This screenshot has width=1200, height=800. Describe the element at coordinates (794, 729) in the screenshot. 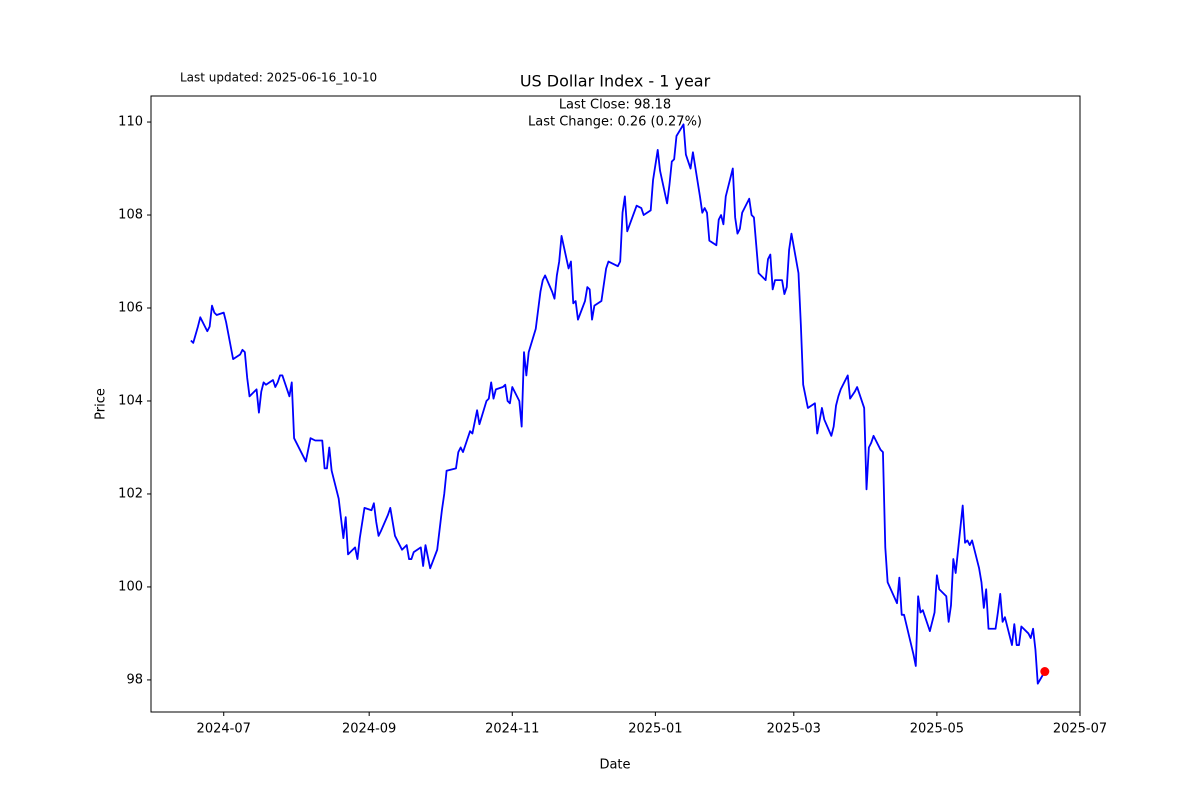

I see `x-tick-label: 2025-03` at that location.